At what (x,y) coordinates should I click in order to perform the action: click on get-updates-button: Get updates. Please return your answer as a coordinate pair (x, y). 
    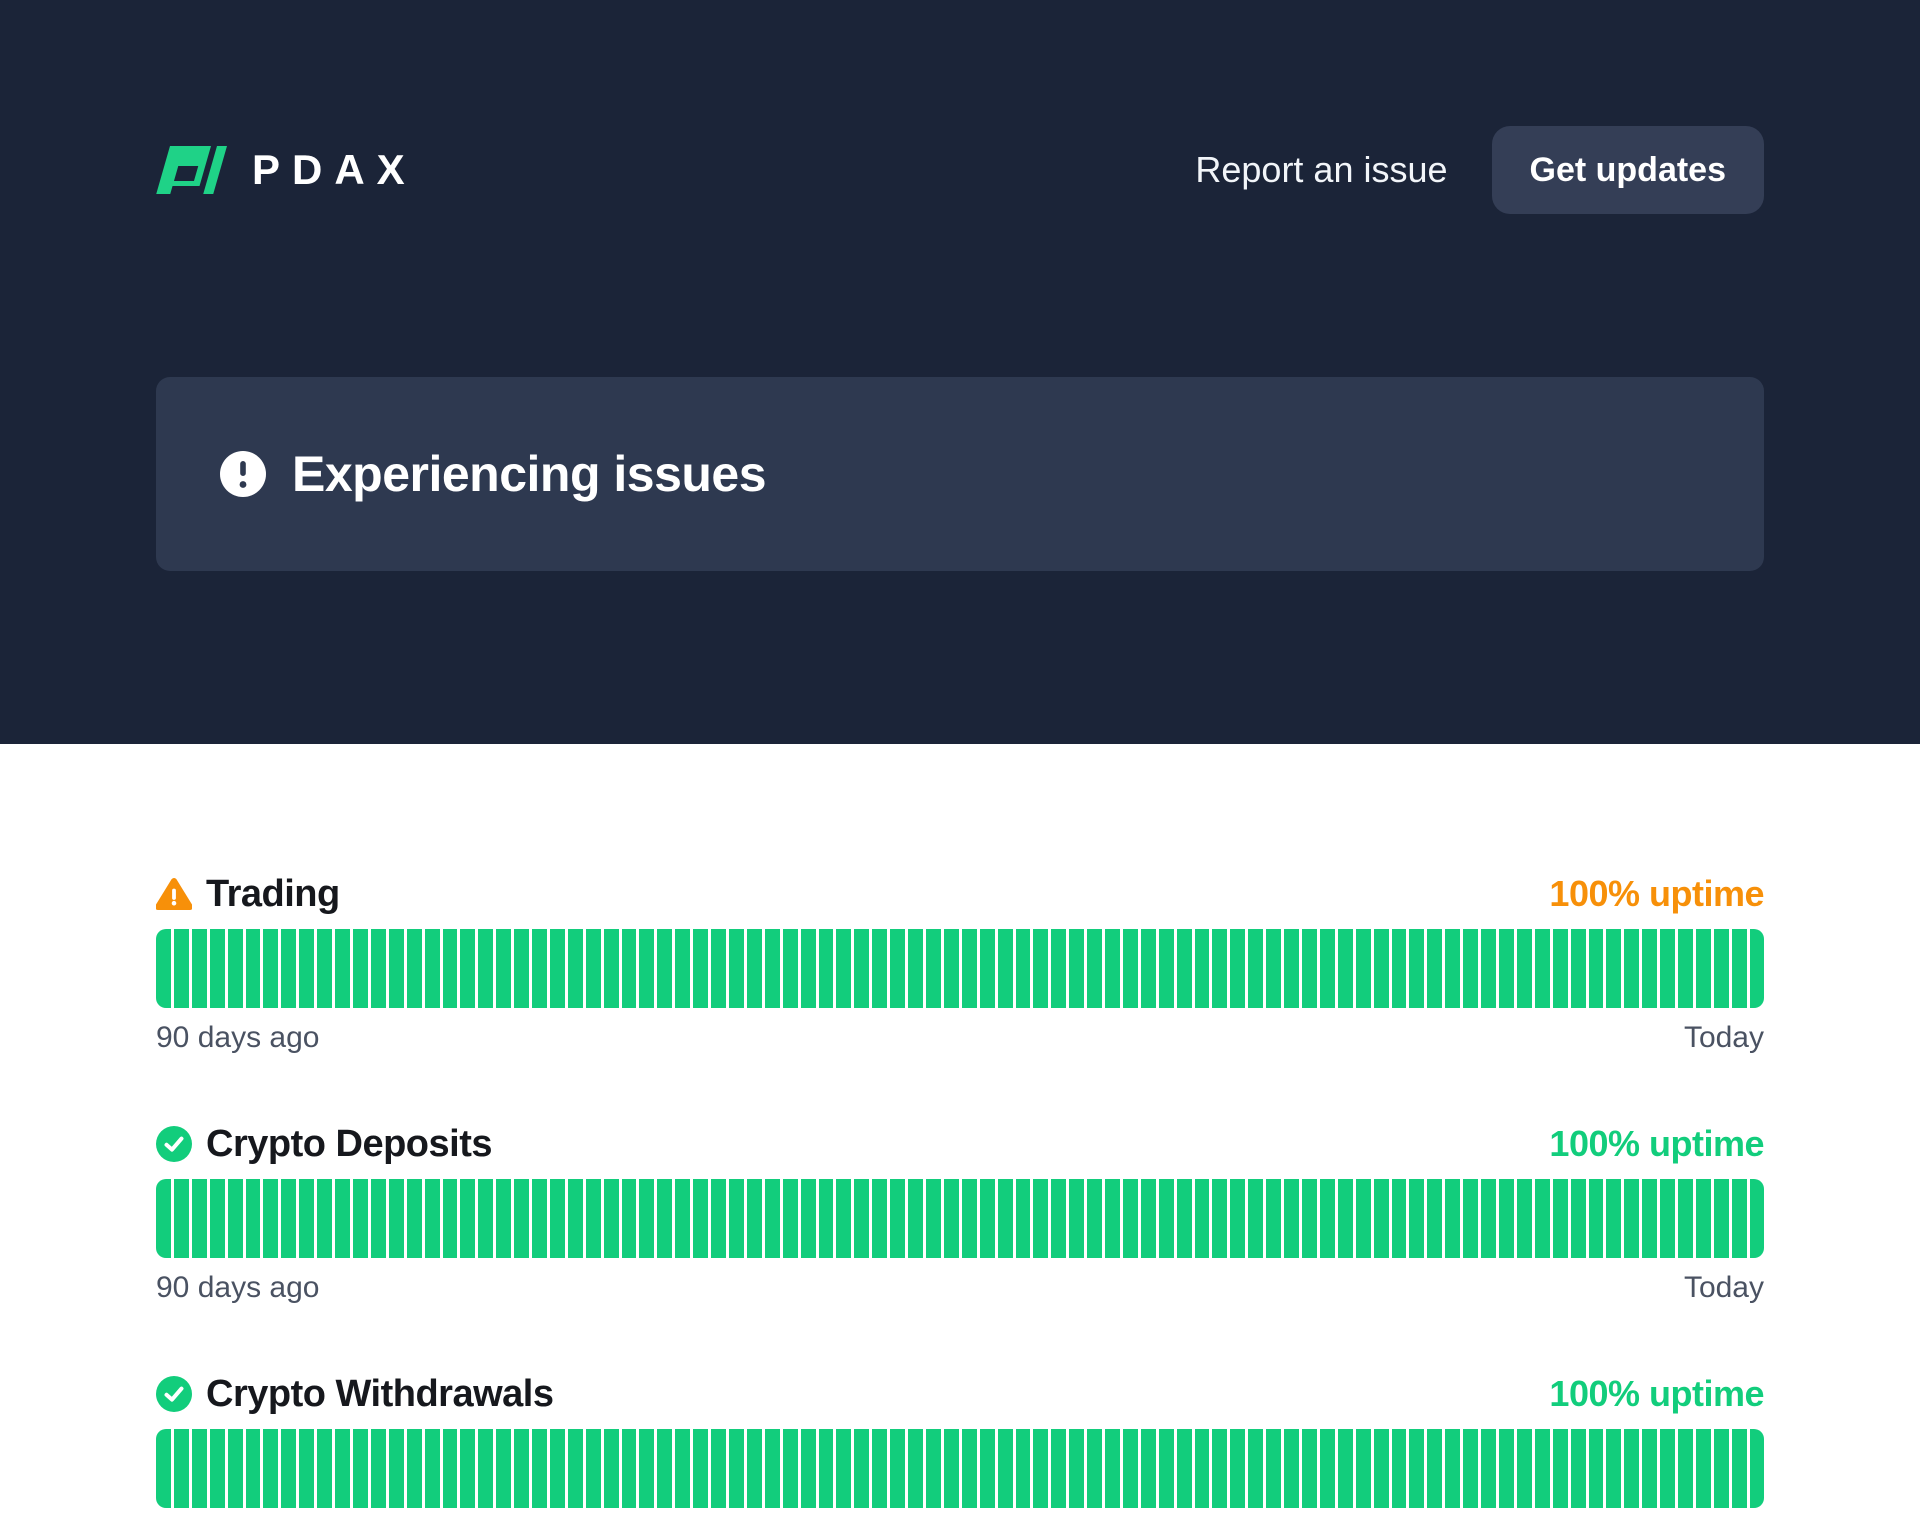
    Looking at the image, I should click on (1627, 170).